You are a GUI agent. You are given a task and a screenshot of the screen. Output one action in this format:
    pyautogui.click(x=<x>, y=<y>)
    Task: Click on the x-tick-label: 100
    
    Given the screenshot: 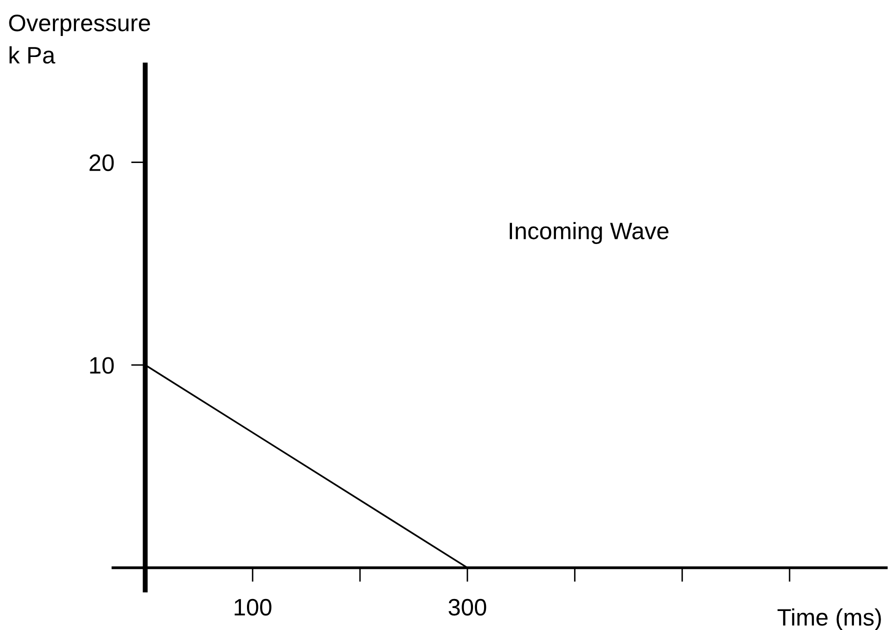 What is the action you would take?
    pyautogui.click(x=253, y=607)
    